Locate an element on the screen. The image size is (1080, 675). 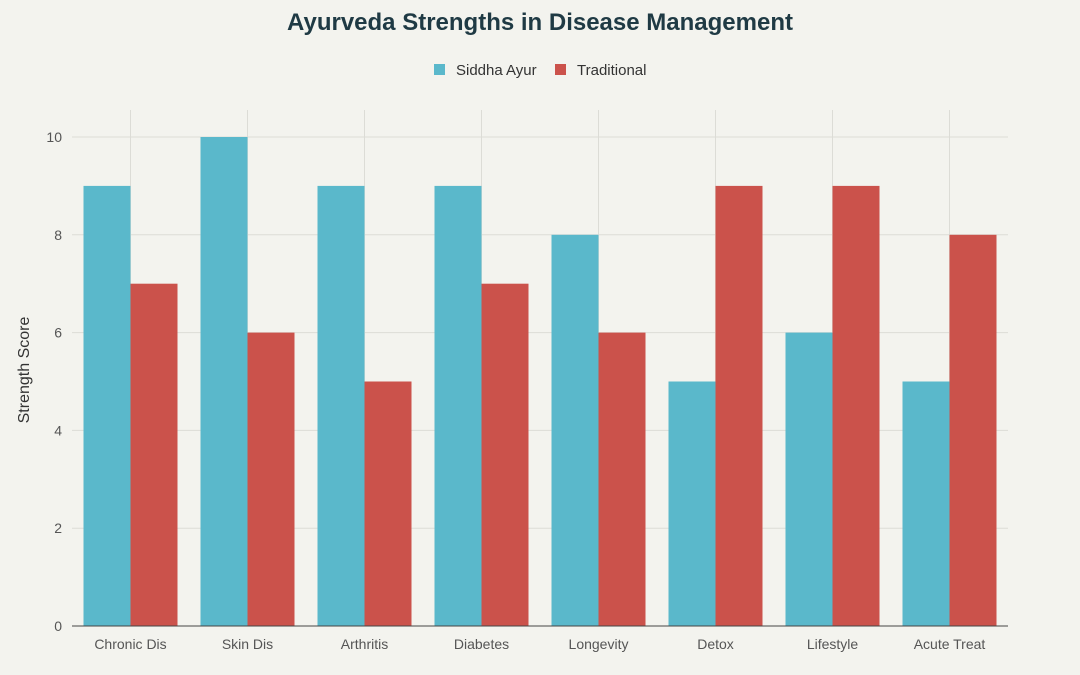
x-tick-label: Lifestyle is located at coordinates (833, 644).